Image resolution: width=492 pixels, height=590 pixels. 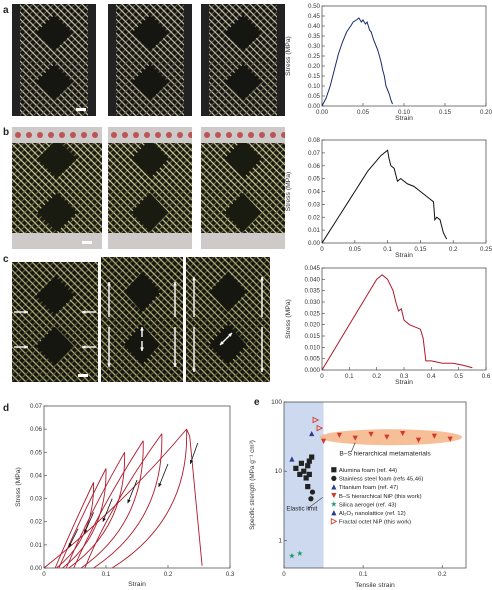 I want to click on y-tick-label: 0.30, so click(x=314, y=46).